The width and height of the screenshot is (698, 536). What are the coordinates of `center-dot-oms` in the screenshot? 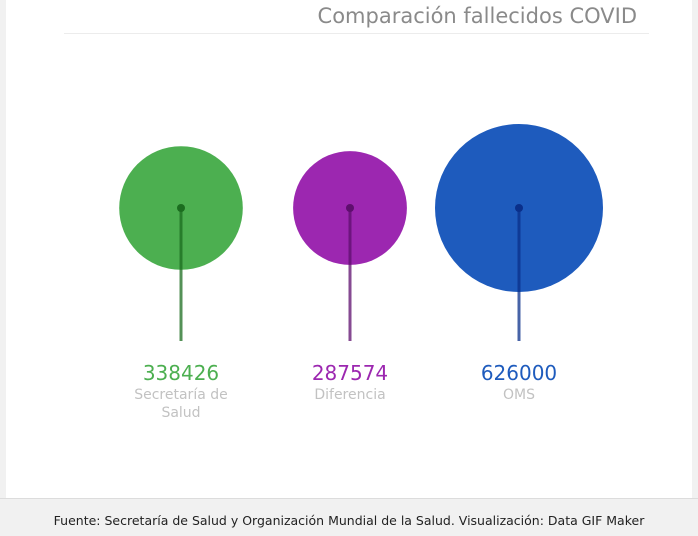 It's located at (519, 208).